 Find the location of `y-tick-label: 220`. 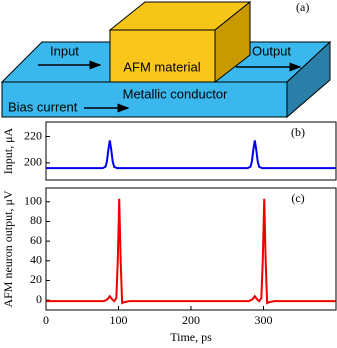

y-tick-label: 220 is located at coordinates (33, 135).